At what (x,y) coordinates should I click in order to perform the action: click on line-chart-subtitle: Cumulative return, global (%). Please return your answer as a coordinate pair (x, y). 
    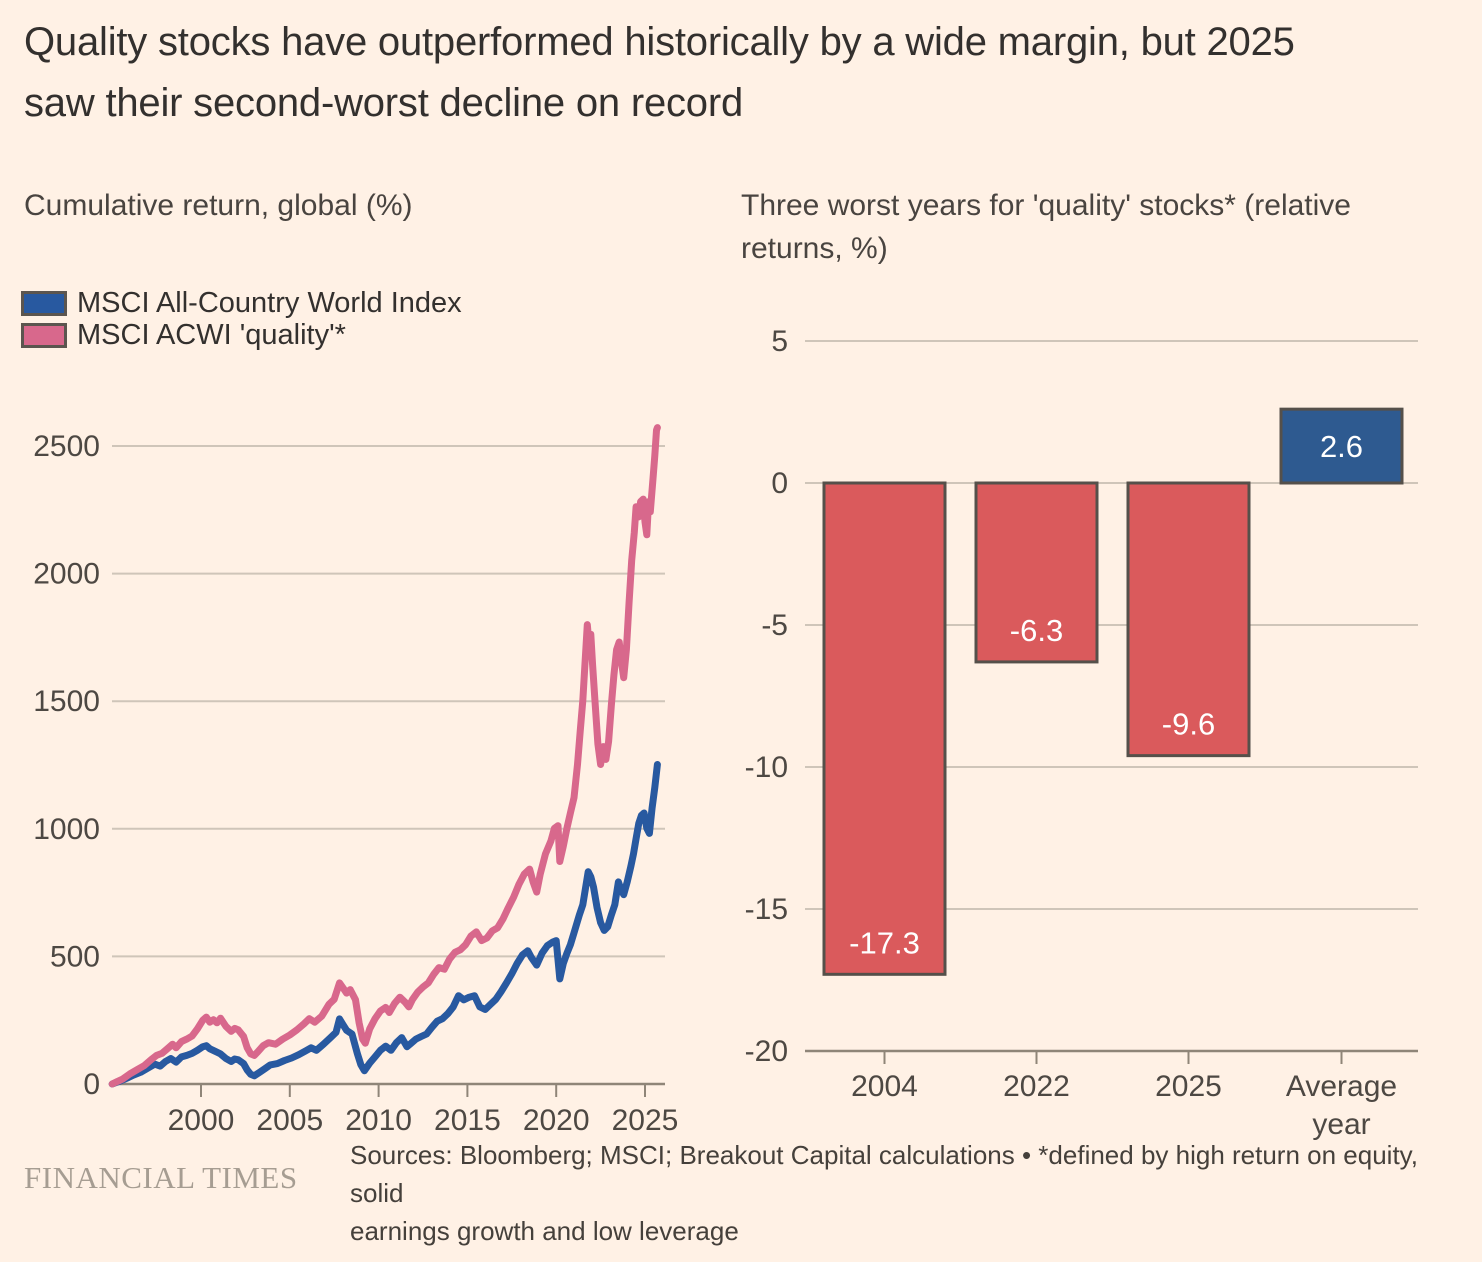
    Looking at the image, I should click on (218, 205).